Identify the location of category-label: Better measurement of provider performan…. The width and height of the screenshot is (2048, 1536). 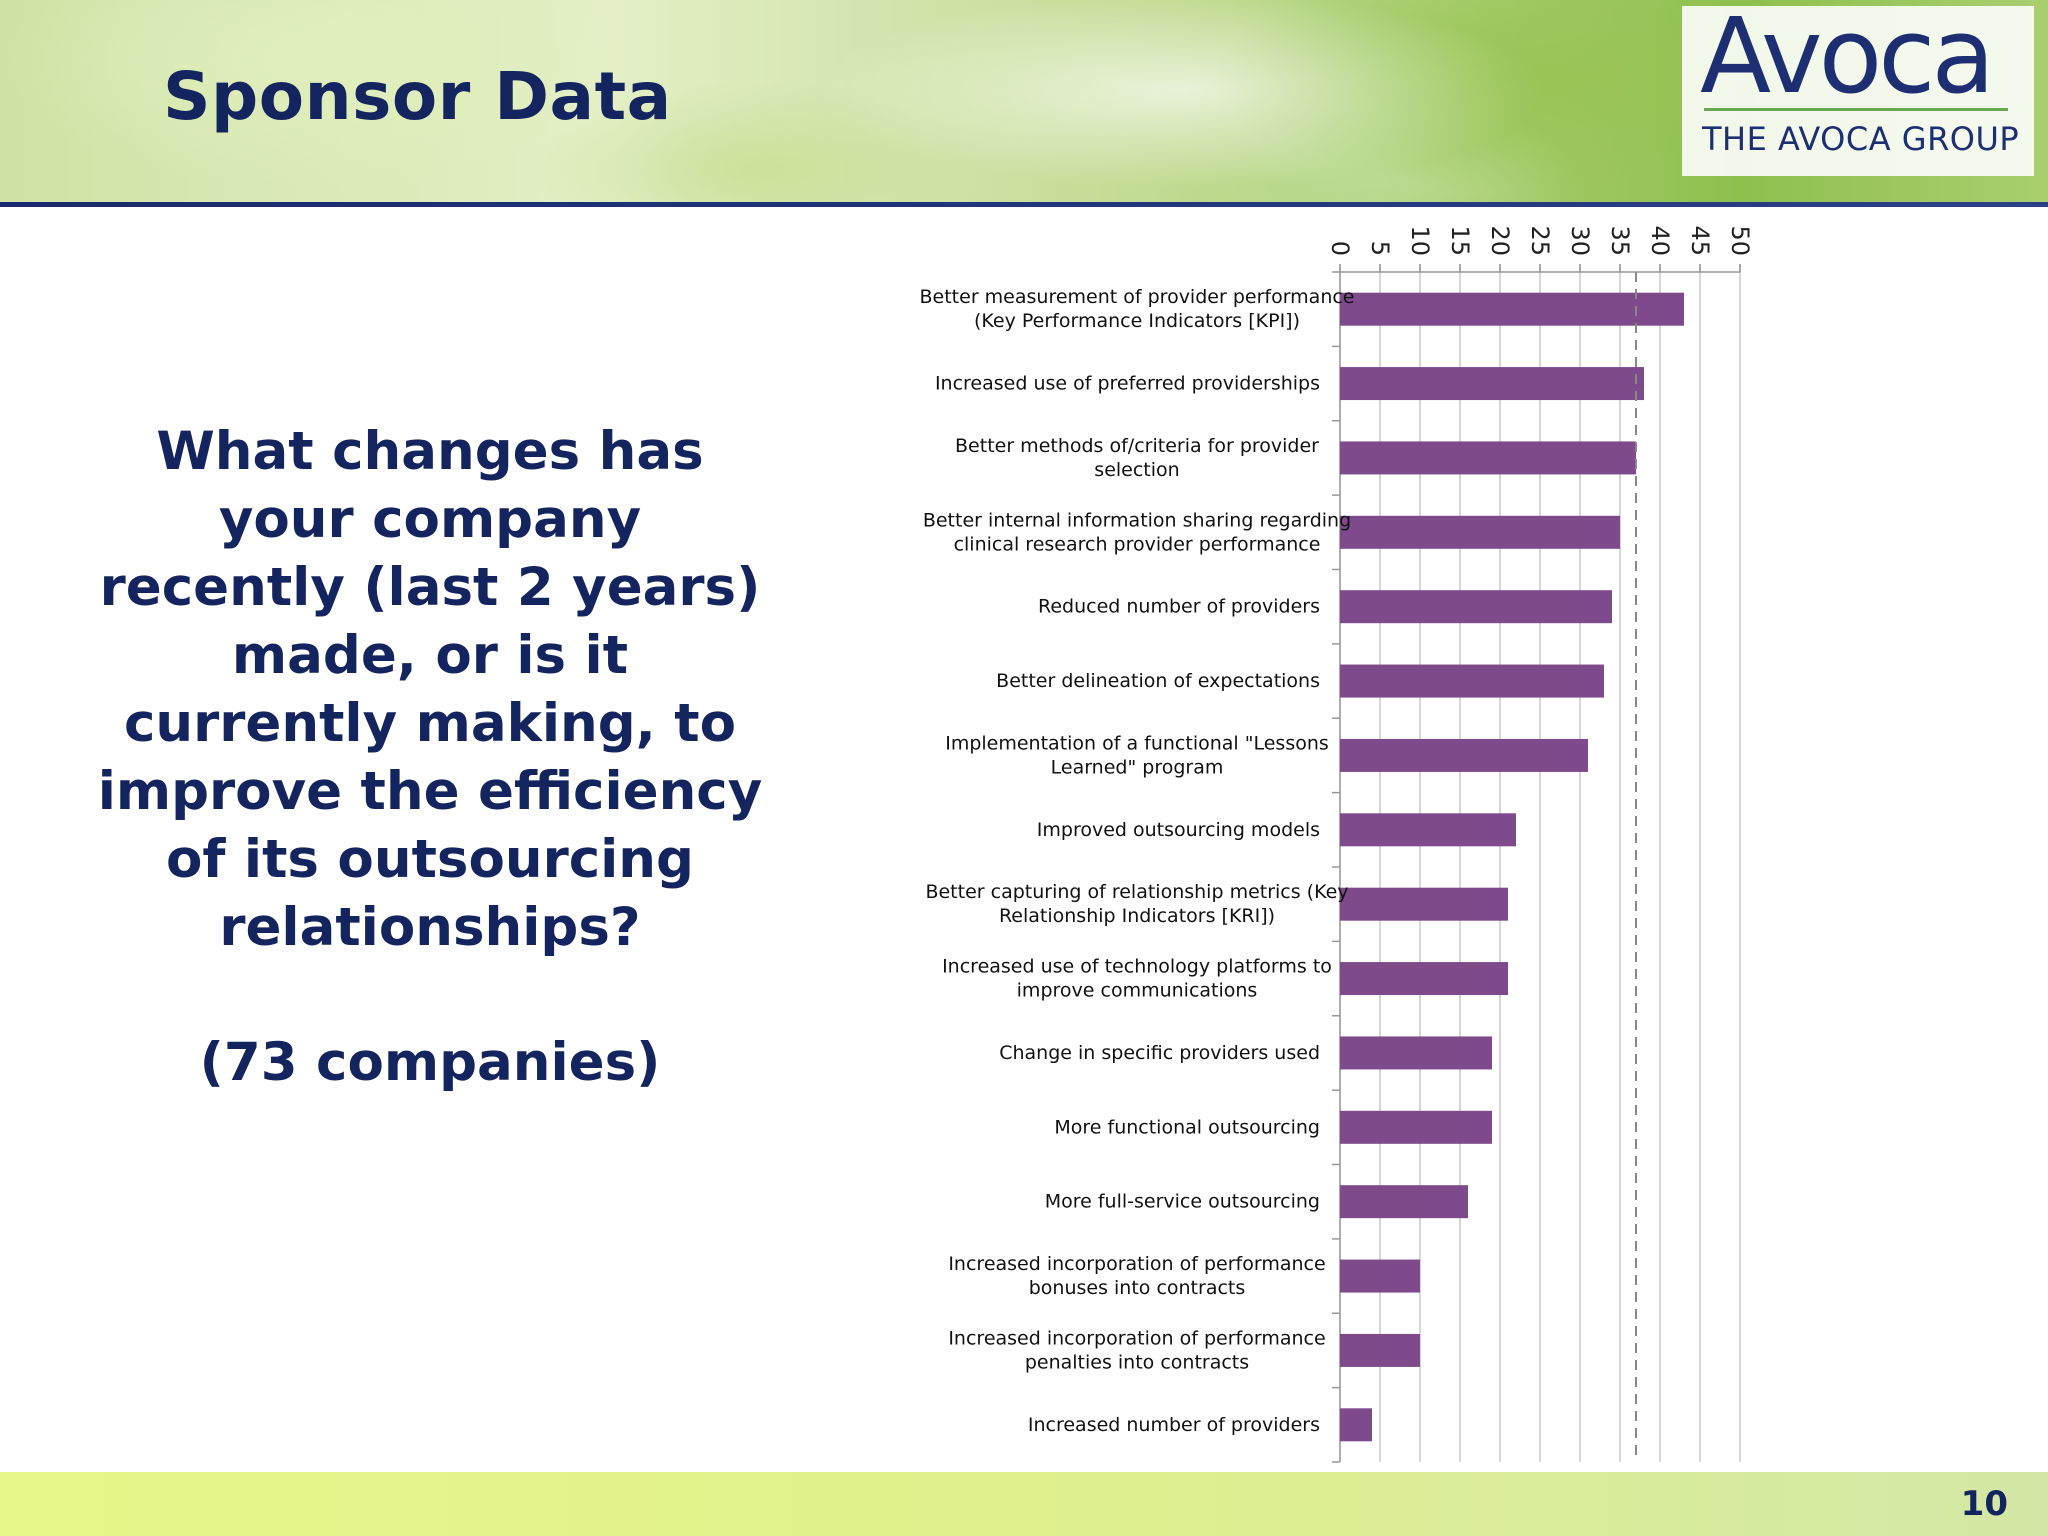
(1137, 297).